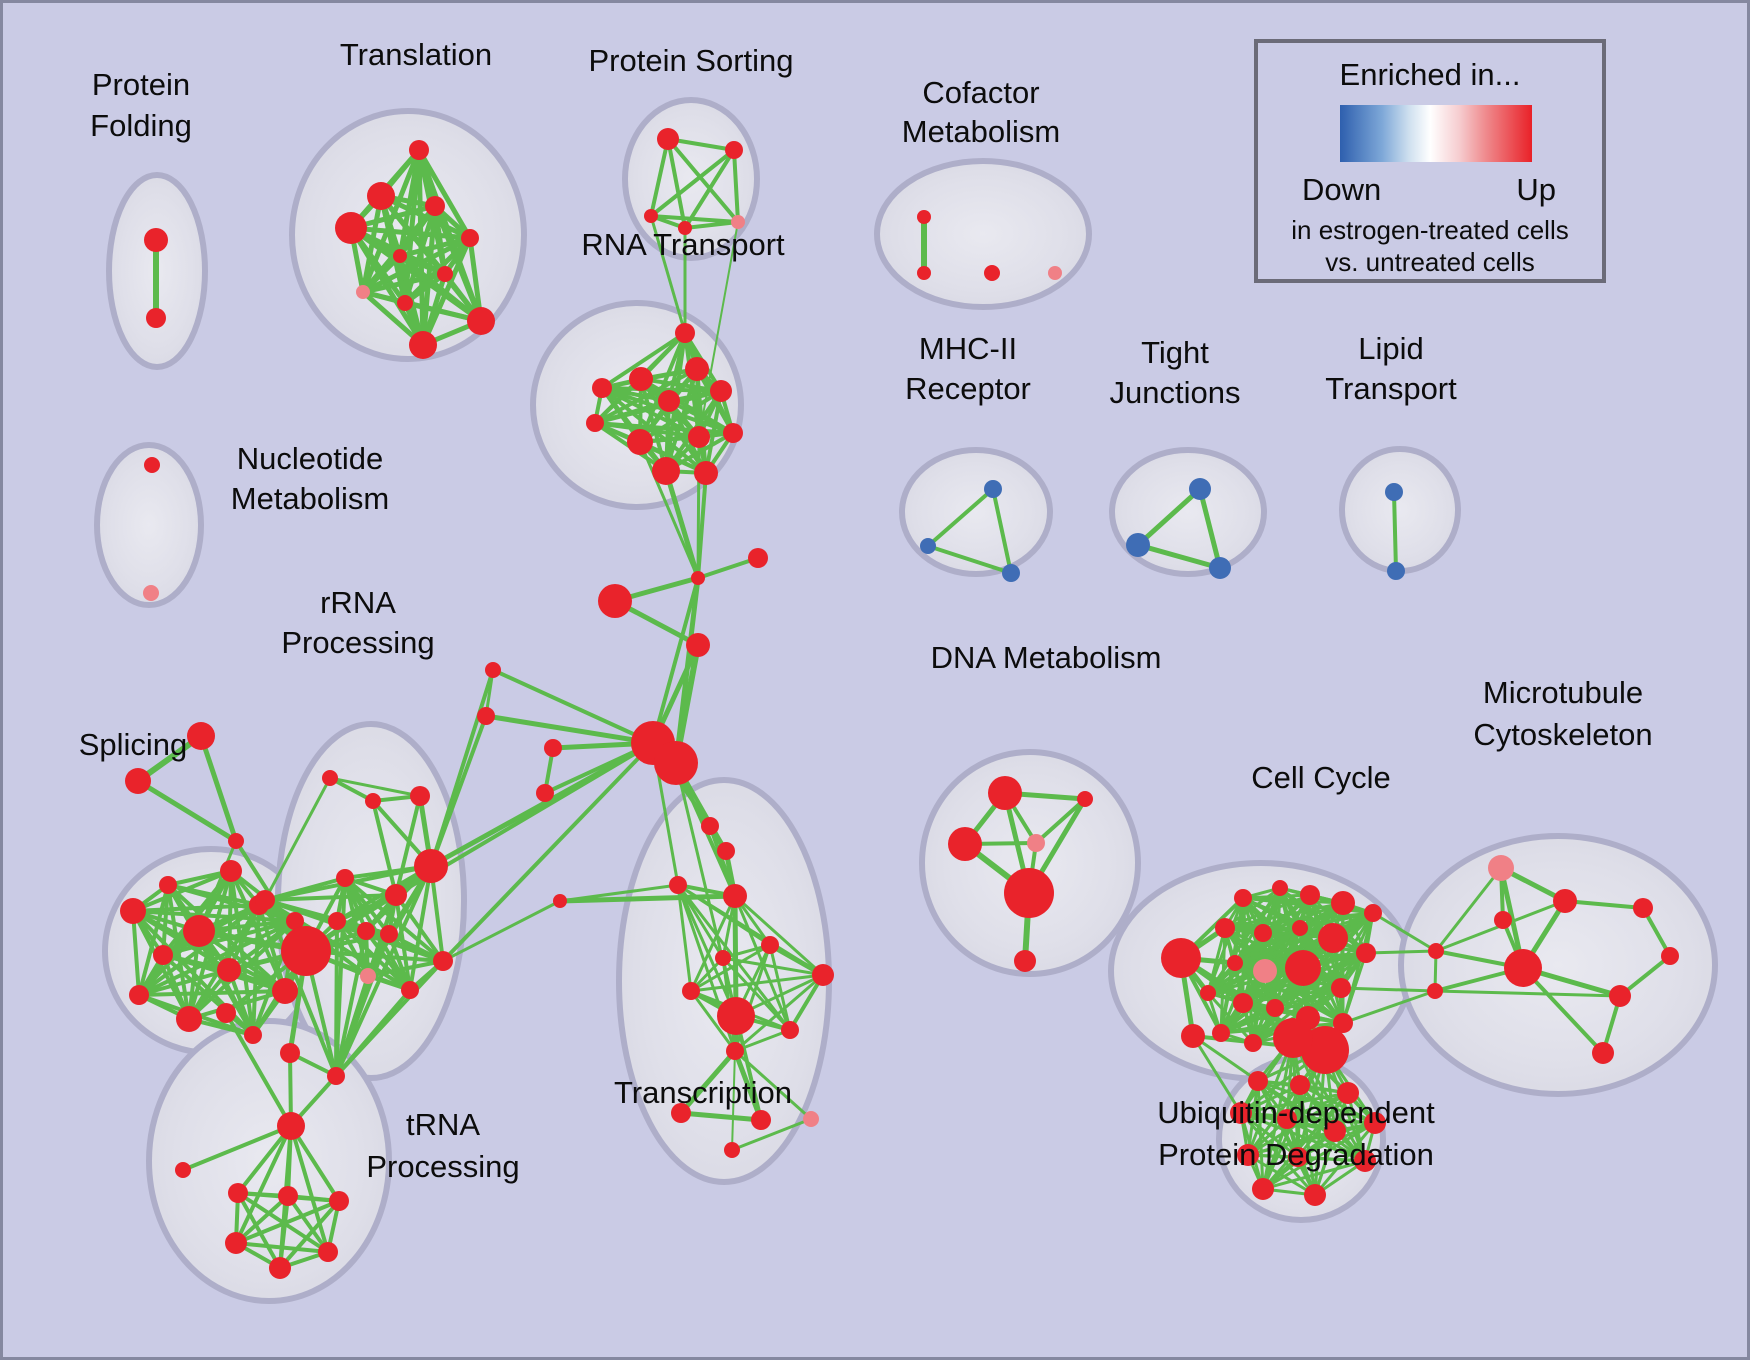 The height and width of the screenshot is (1360, 1750). What do you see at coordinates (1391, 388) in the screenshot?
I see `lipid-transport-label-line2: Transport` at bounding box center [1391, 388].